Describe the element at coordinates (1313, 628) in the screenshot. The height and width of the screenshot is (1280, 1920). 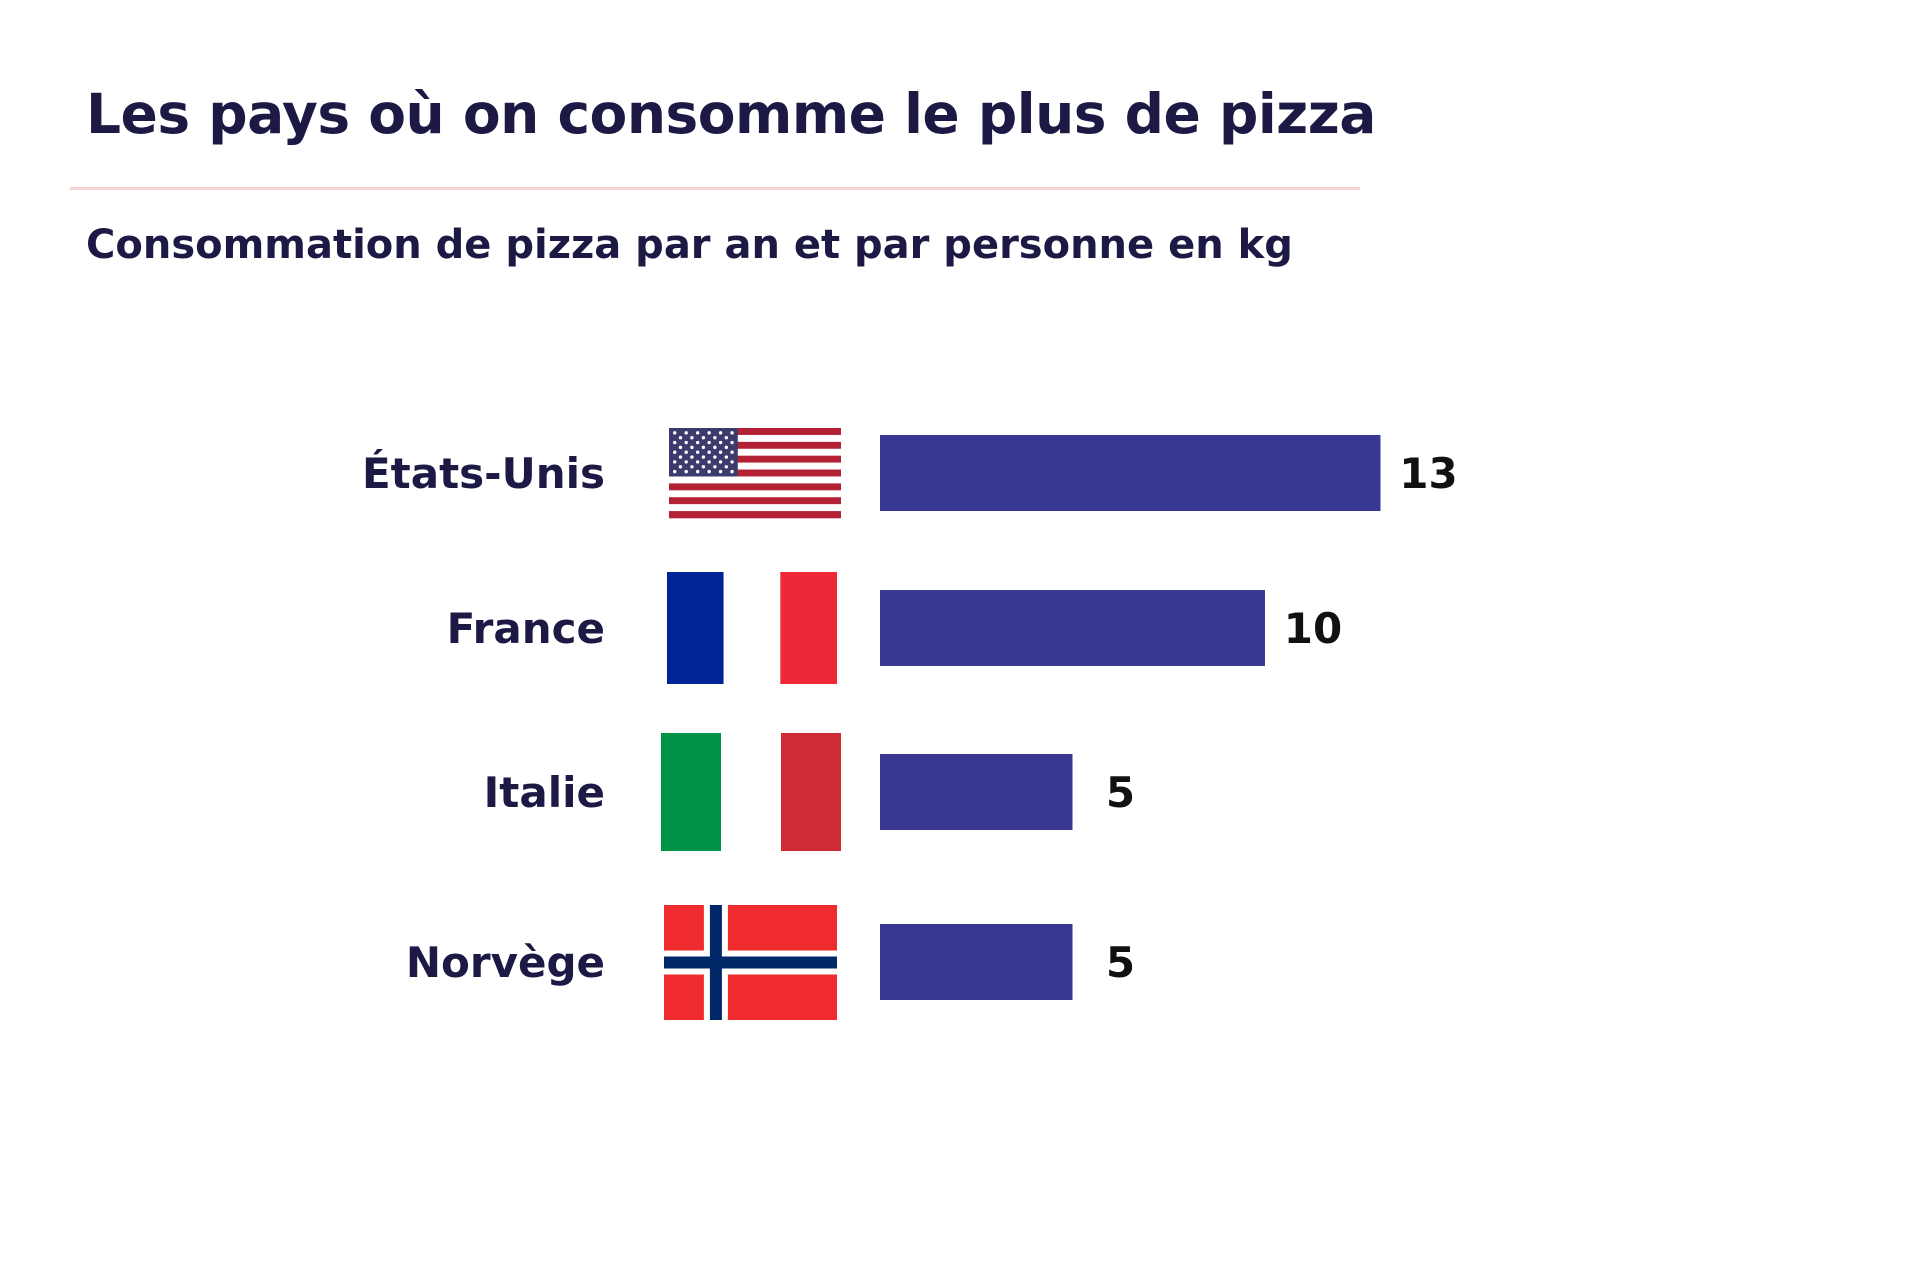
I see `value-label: 10` at that location.